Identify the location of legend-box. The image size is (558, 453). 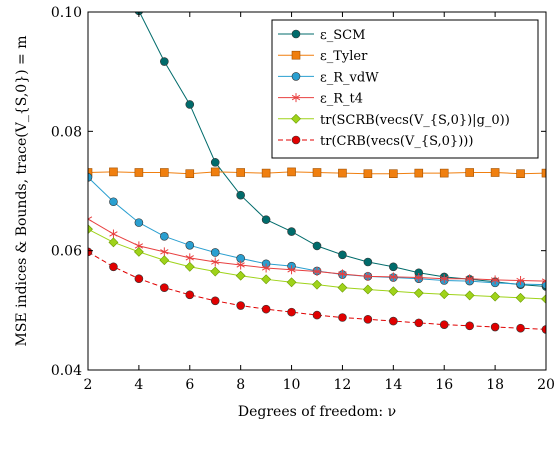
(405, 89).